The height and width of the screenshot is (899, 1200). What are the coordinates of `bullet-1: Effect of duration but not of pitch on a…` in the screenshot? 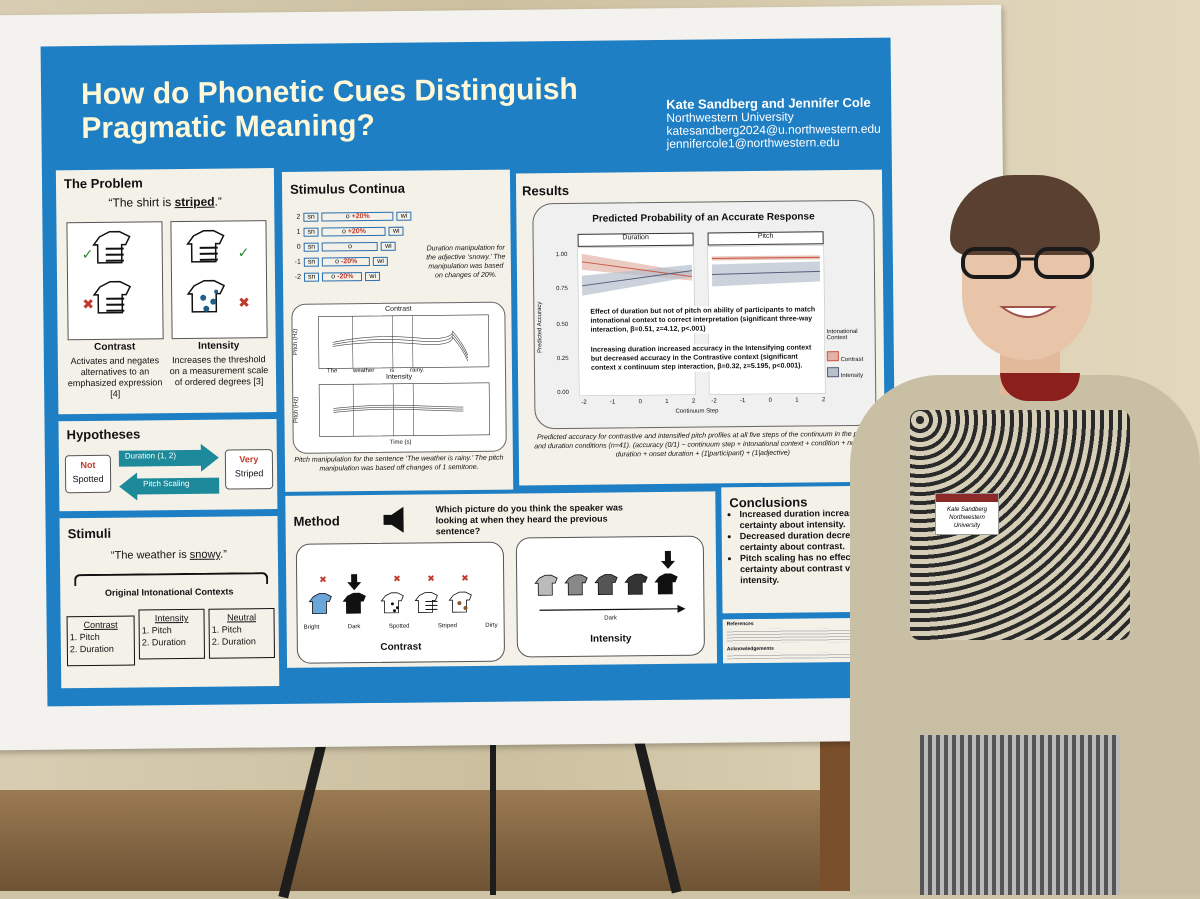 It's located at (704, 319).